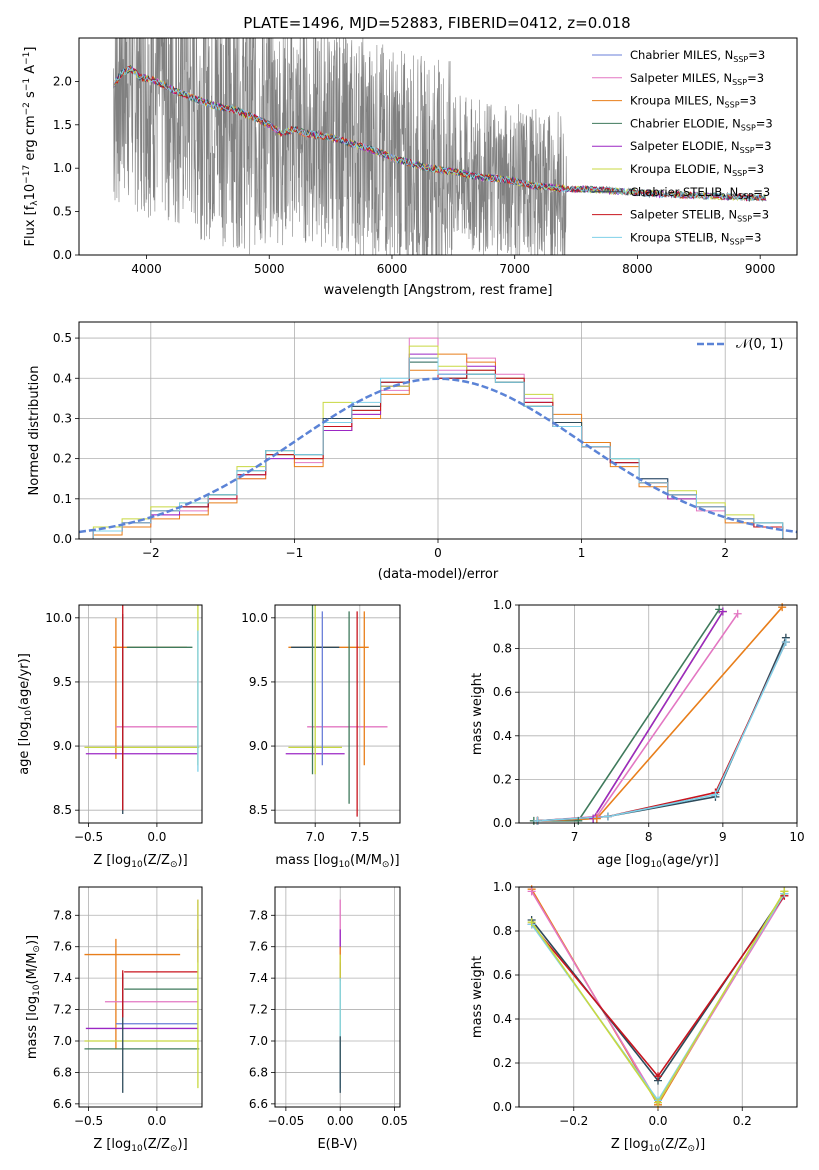 This screenshot has width=819, height=1170. What do you see at coordinates (438, 574) in the screenshot?
I see `x-axis-label: (data-model)/error` at bounding box center [438, 574].